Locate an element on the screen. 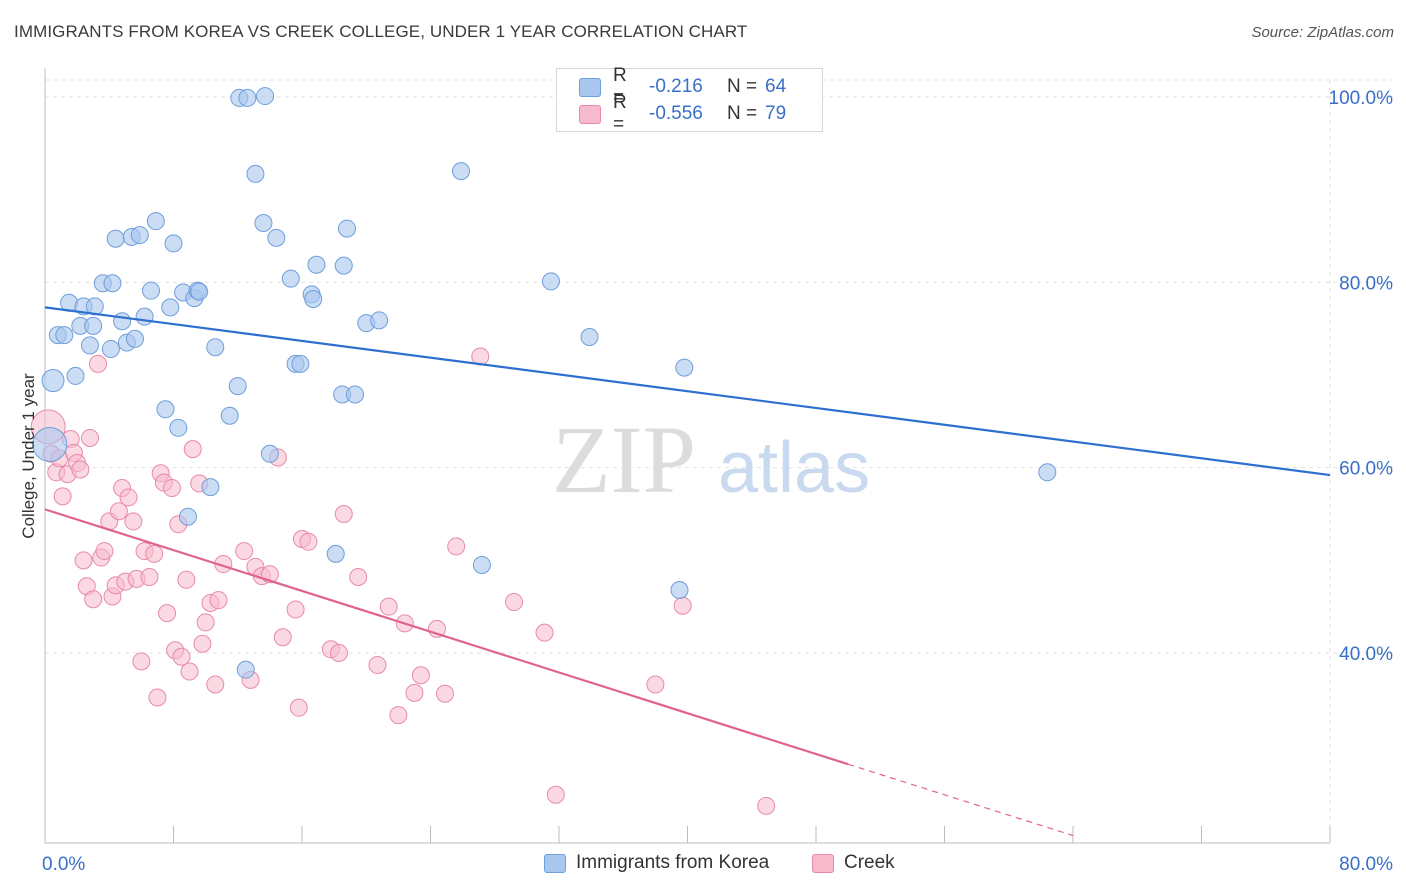 This screenshot has width=1406, height=892. y-tick-label: 100.0% is located at coordinates (1361, 98).